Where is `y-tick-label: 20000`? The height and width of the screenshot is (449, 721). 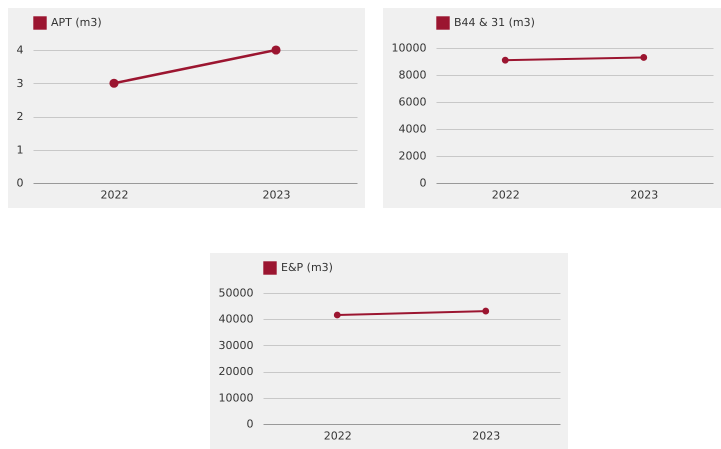 y-tick-label: 20000 is located at coordinates (236, 371).